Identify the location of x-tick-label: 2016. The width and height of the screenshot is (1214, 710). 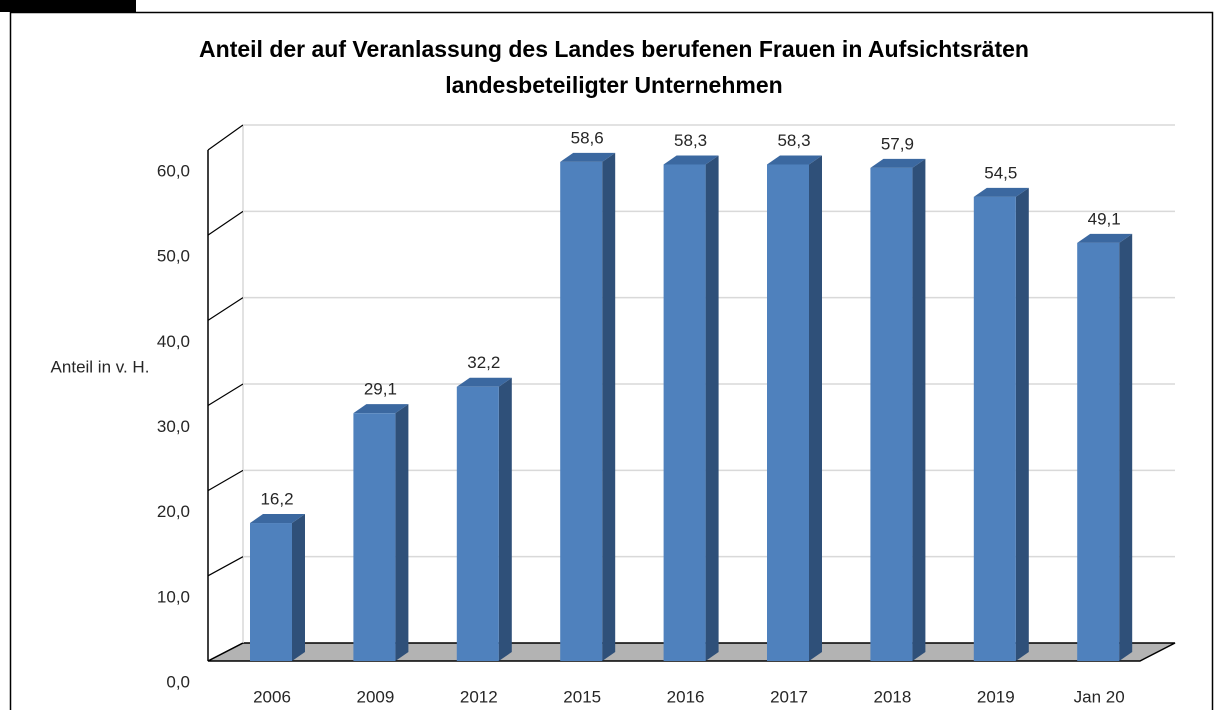
(686, 696).